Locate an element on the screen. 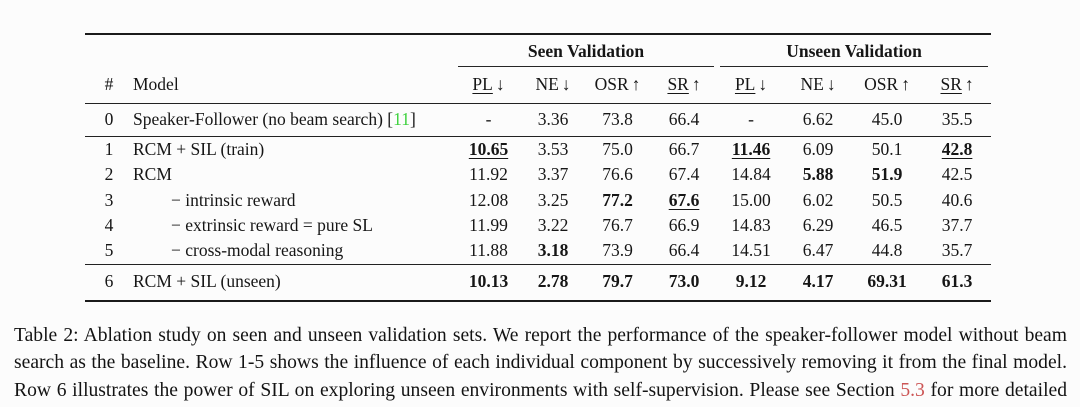 This screenshot has height=407, width=1080. table-cell: 6.62 is located at coordinates (818, 120).